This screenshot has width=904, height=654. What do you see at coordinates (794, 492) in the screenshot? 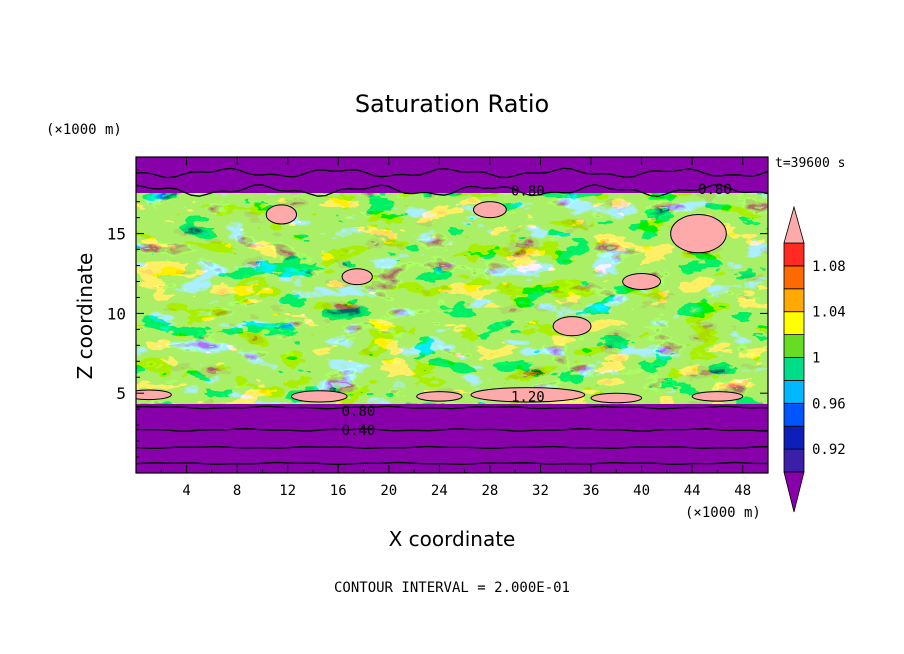
I see `colorbar-bottom-arrow` at bounding box center [794, 492].